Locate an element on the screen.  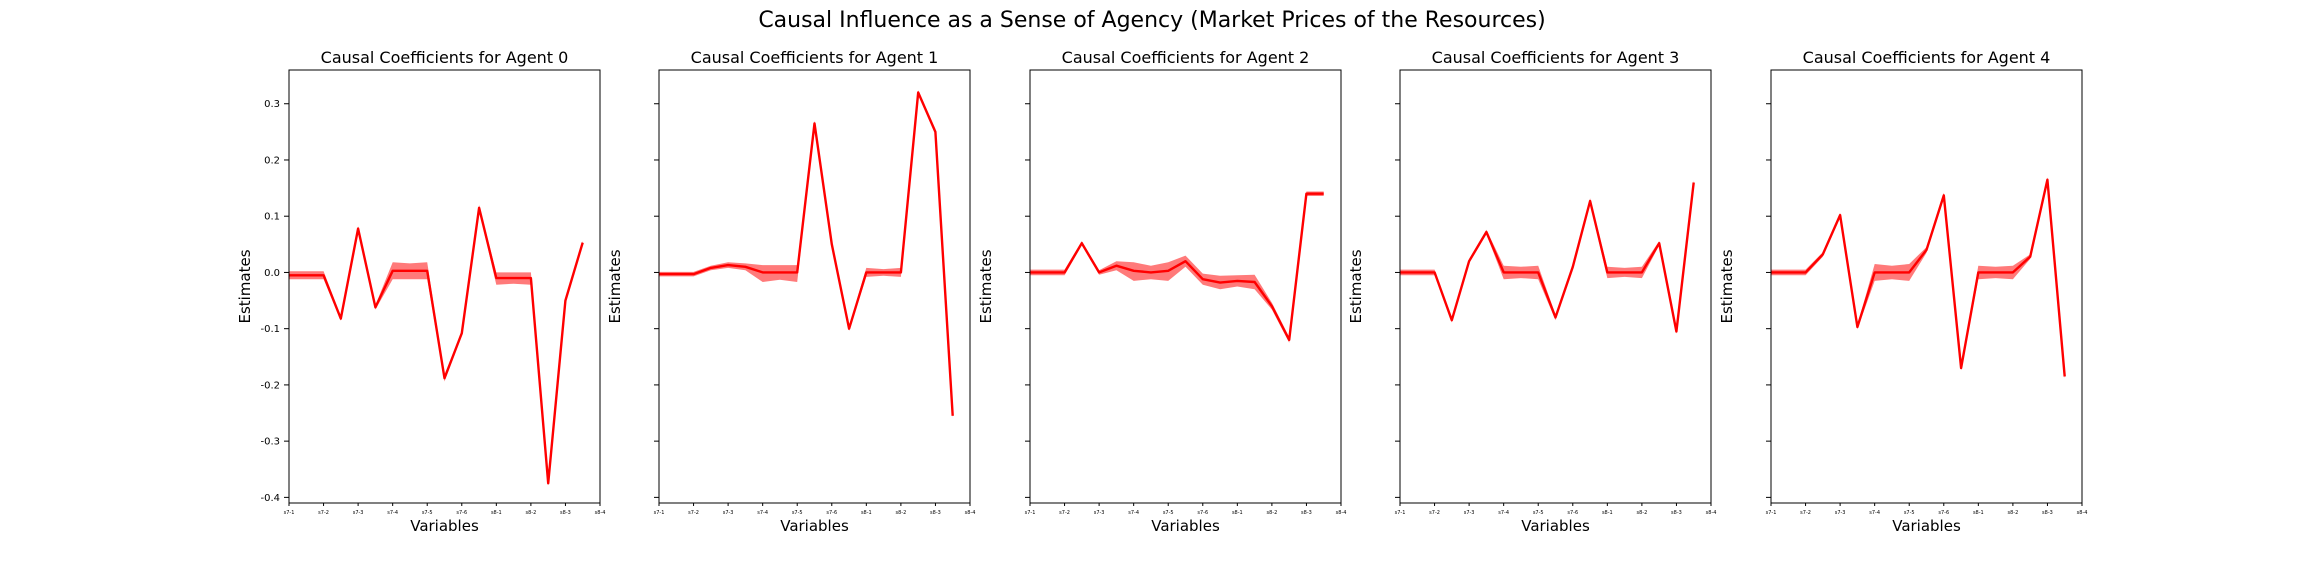
subplot-title: Causal Coefficients for Agent 1 is located at coordinates (815, 57).